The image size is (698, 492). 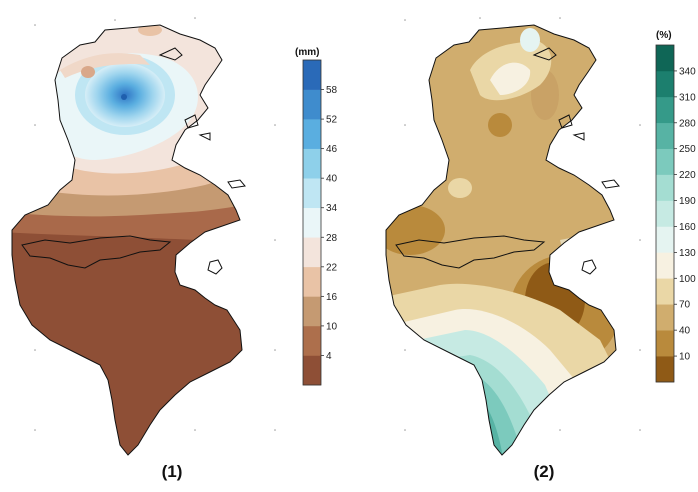 What do you see at coordinates (544, 471) in the screenshot?
I see `caption-map-2: (2)` at bounding box center [544, 471].